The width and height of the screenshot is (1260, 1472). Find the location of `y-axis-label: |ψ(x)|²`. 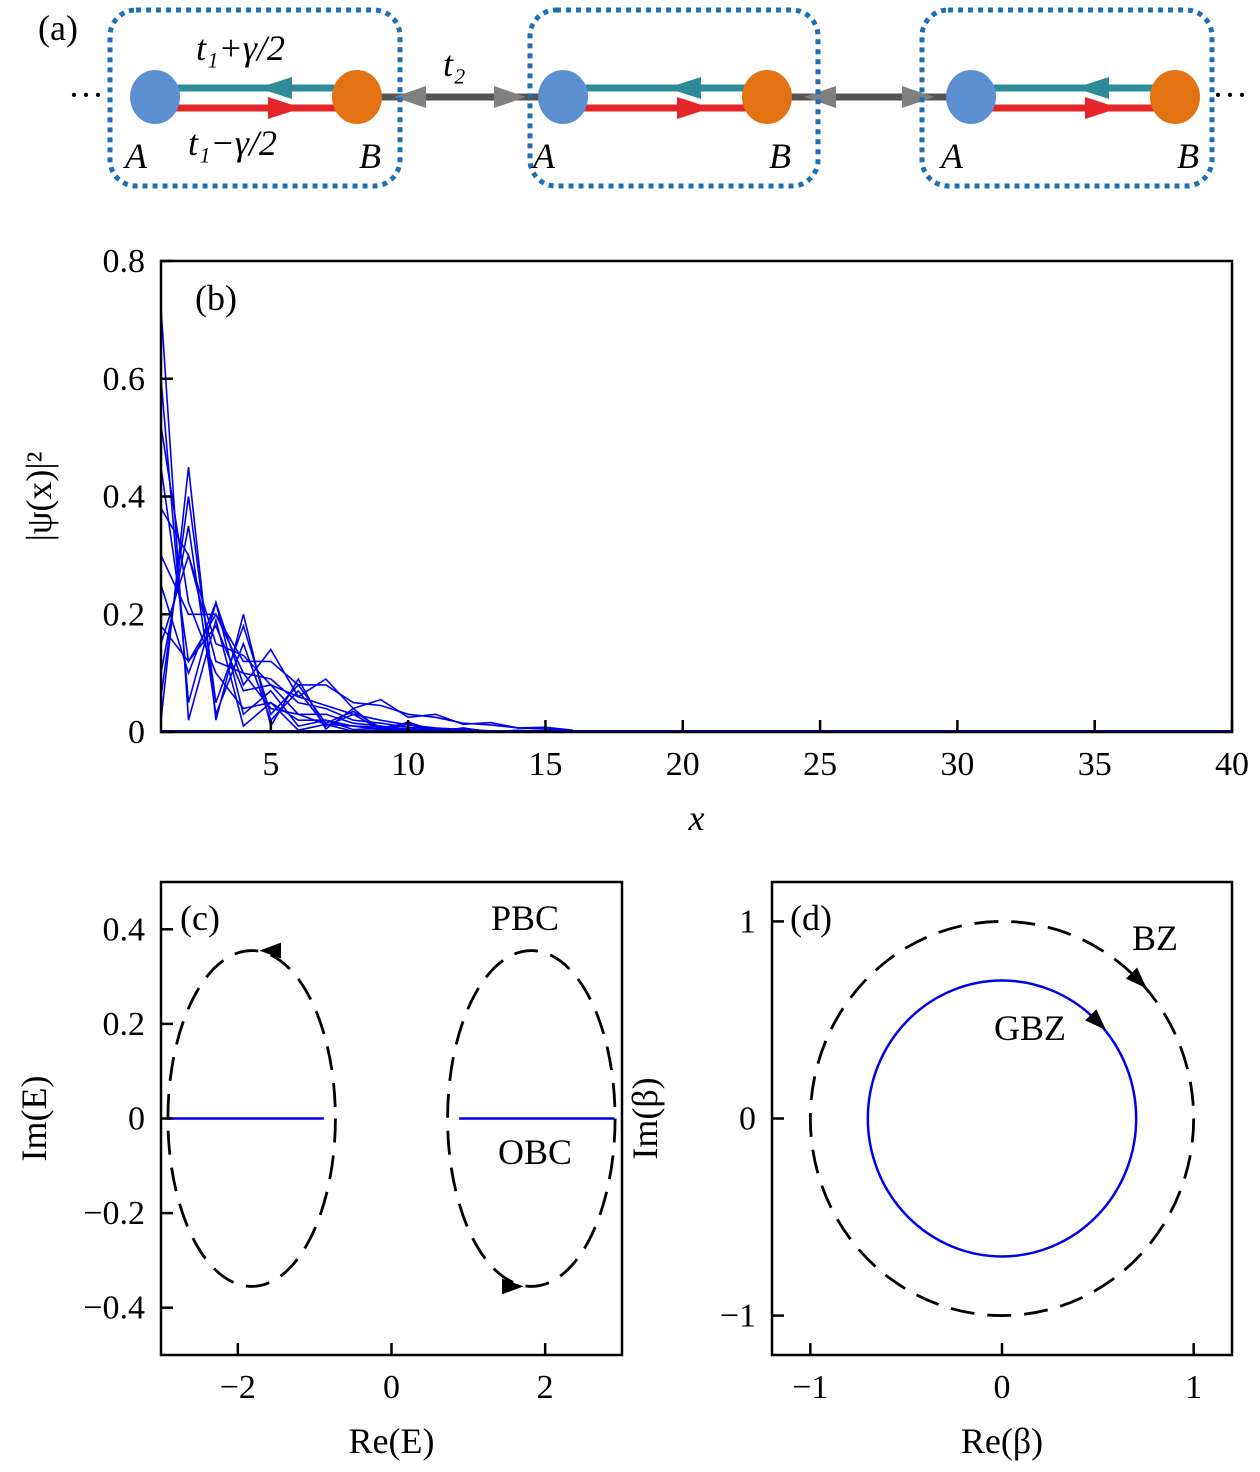

y-axis-label: |ψ(x)|² is located at coordinates (39, 497).